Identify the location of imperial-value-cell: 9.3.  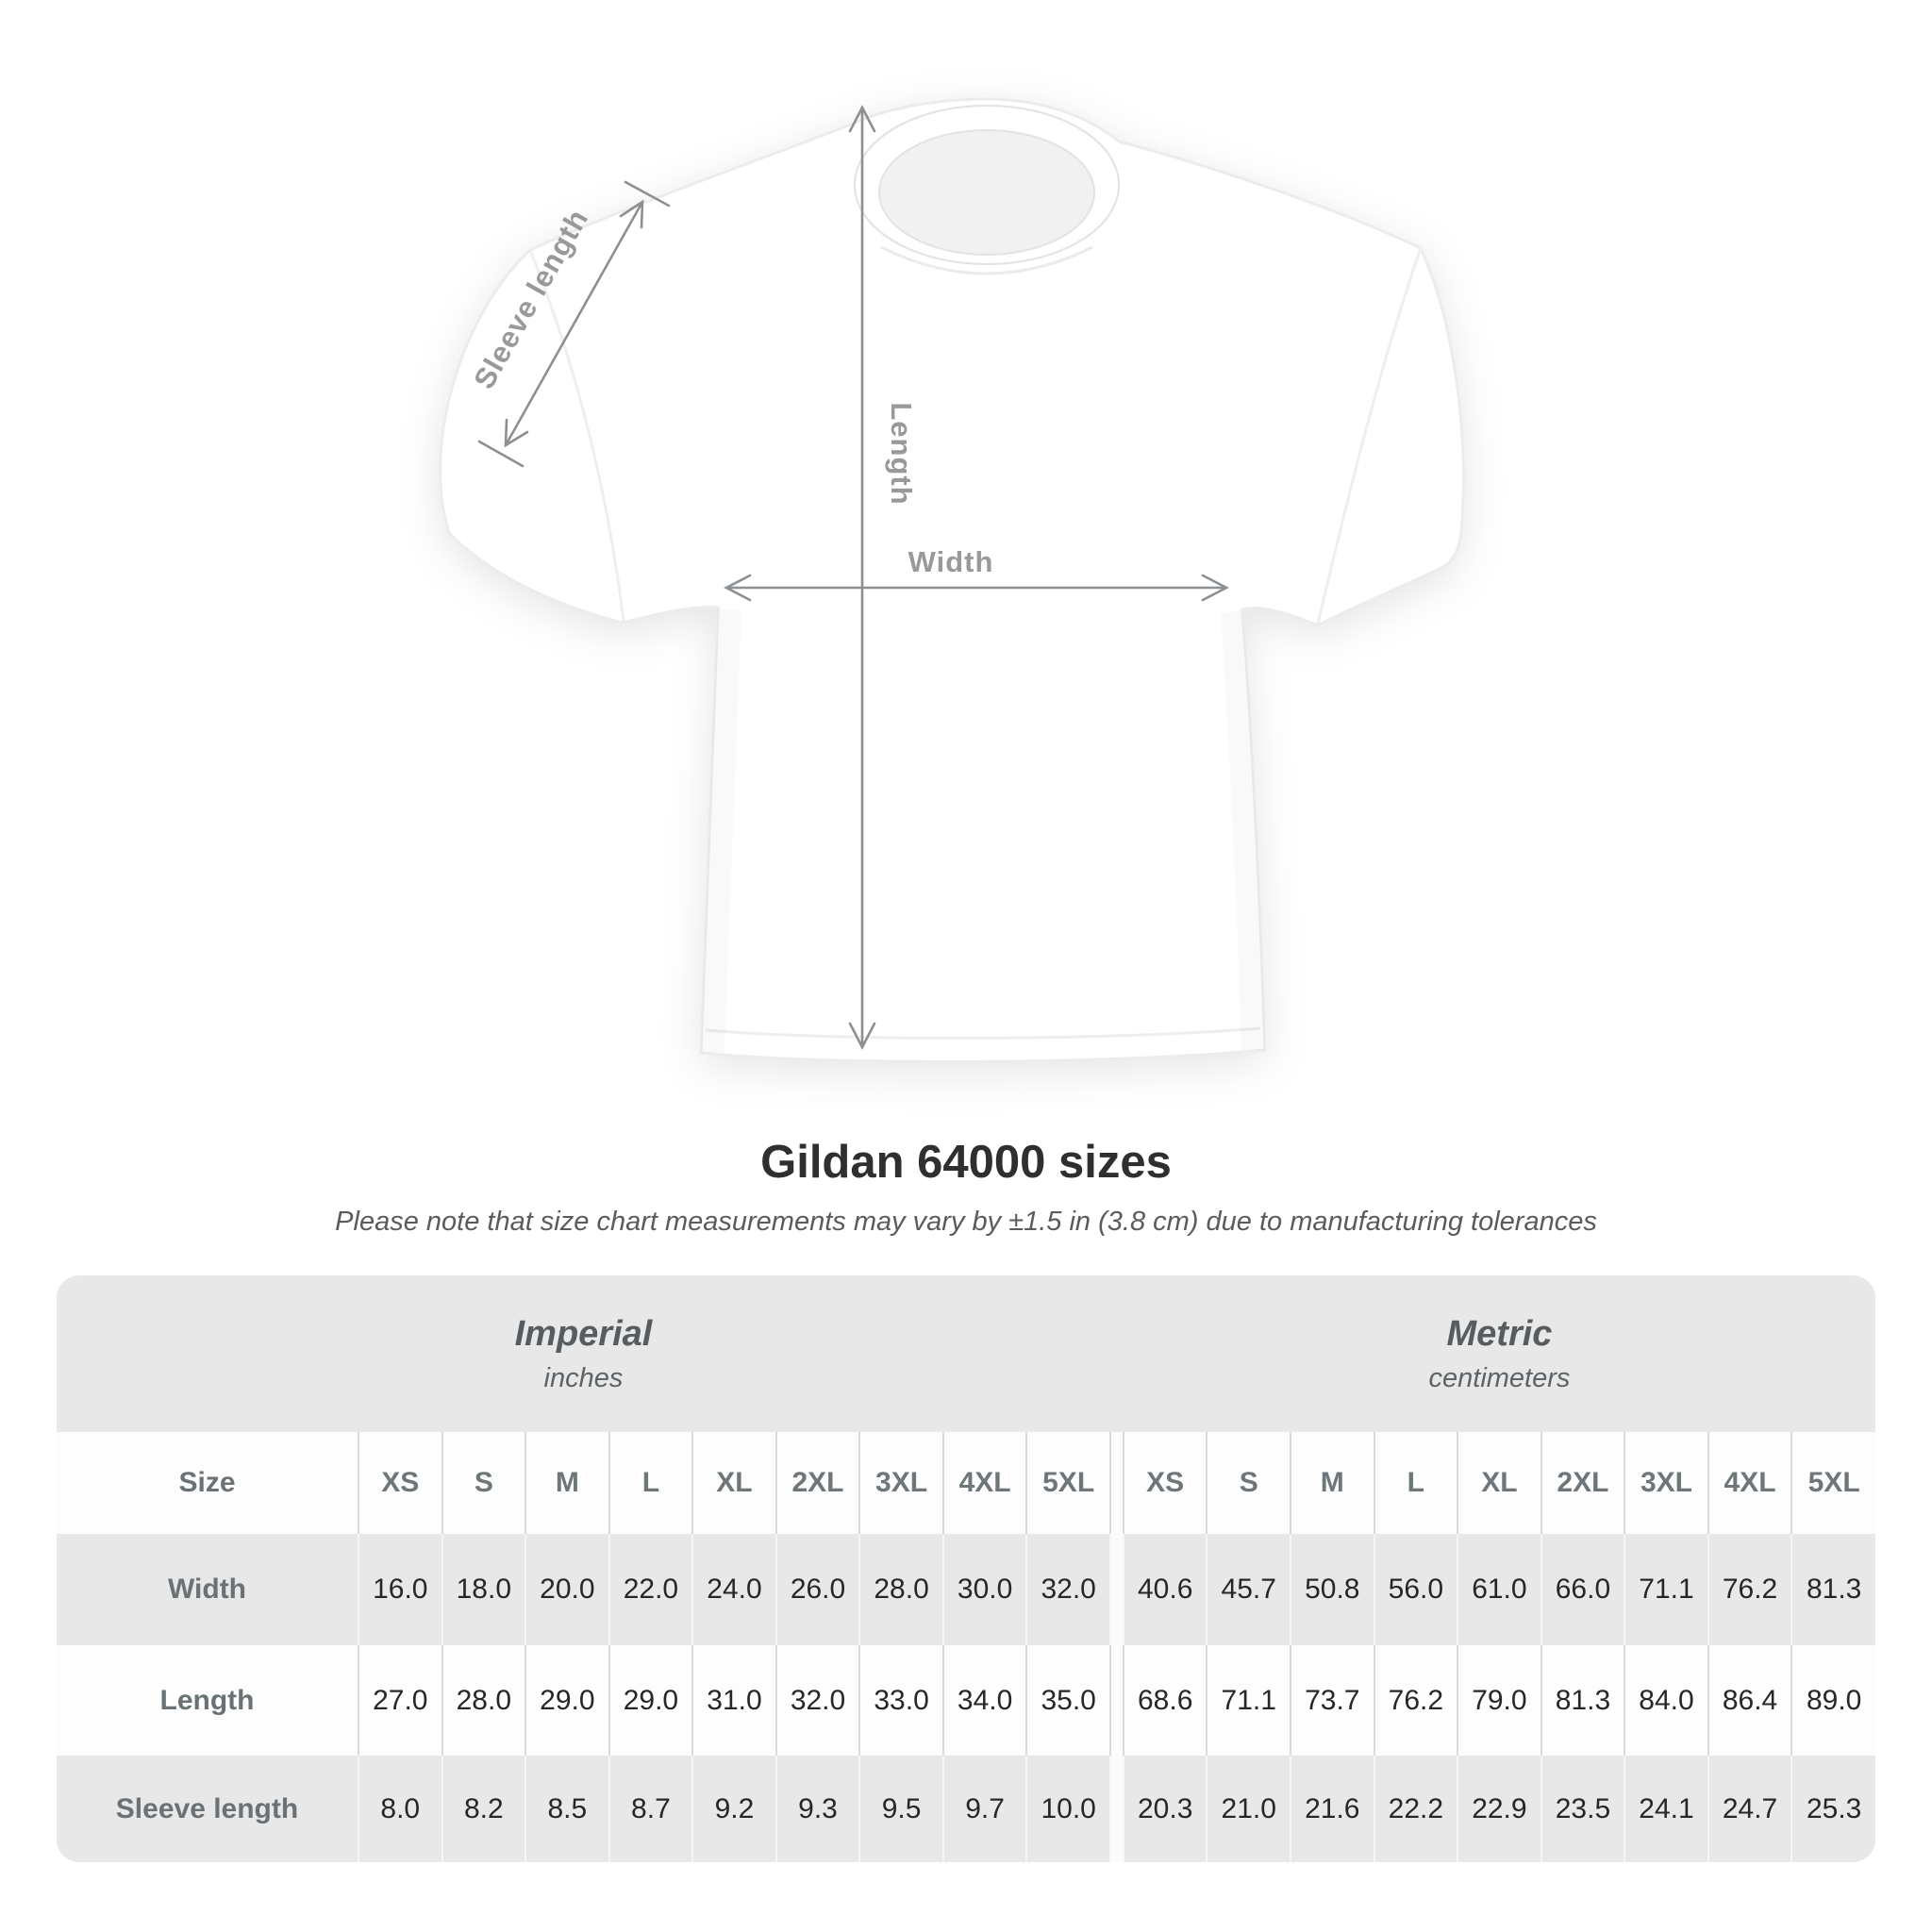
(817, 1809).